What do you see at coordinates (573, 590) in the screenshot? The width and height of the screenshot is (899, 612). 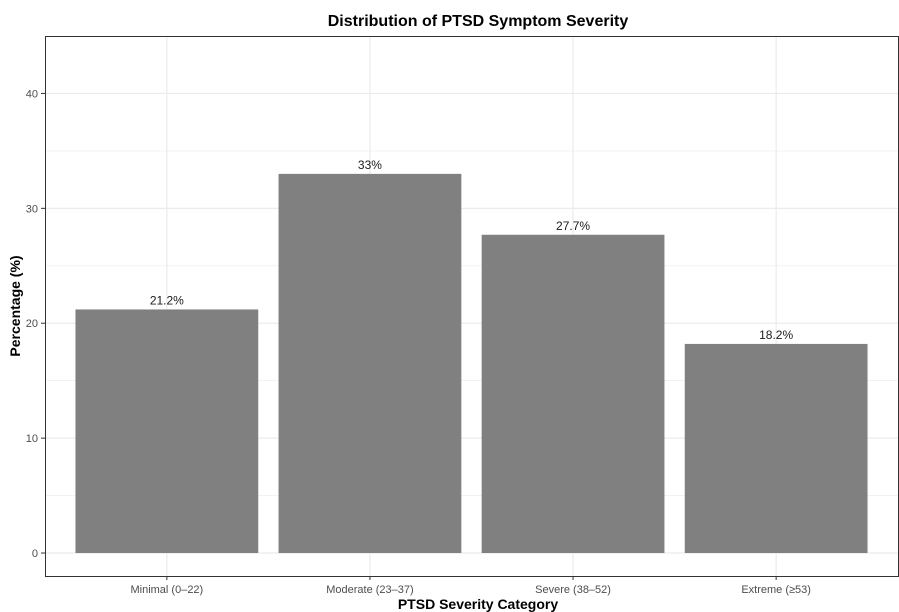 I see `x-tick-label: Severe (38–52)` at bounding box center [573, 590].